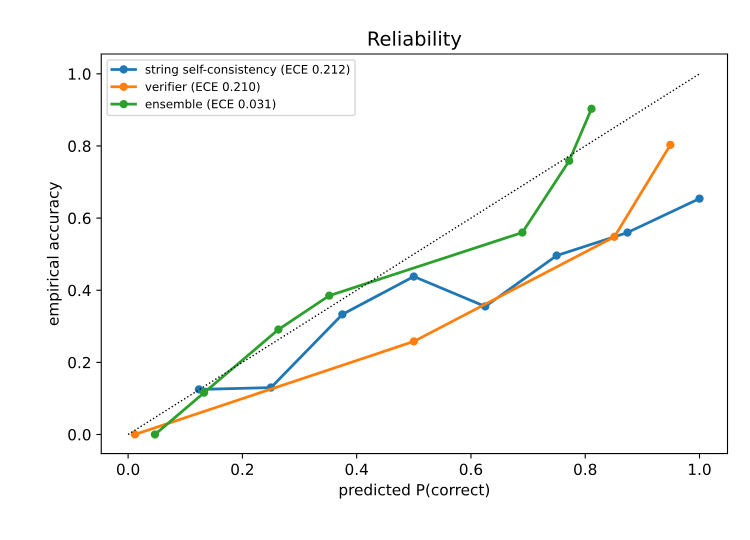  Describe the element at coordinates (202, 87) in the screenshot. I see `legend-label: verifier (ECE 0.210)` at that location.